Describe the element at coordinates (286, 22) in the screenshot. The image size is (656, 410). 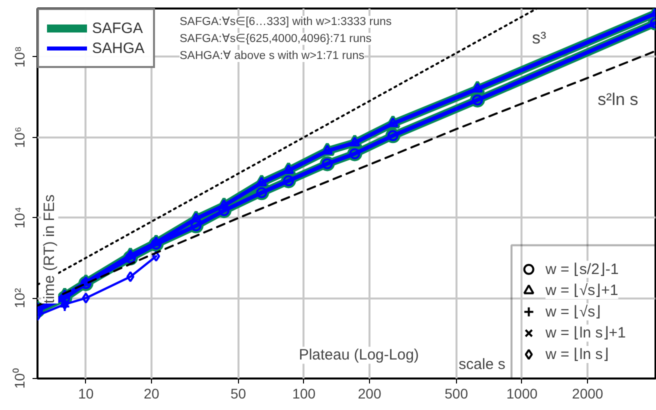
I see `annotation: SAFGA:∀s∈[6…333] with w>1:3333 runs` at that location.